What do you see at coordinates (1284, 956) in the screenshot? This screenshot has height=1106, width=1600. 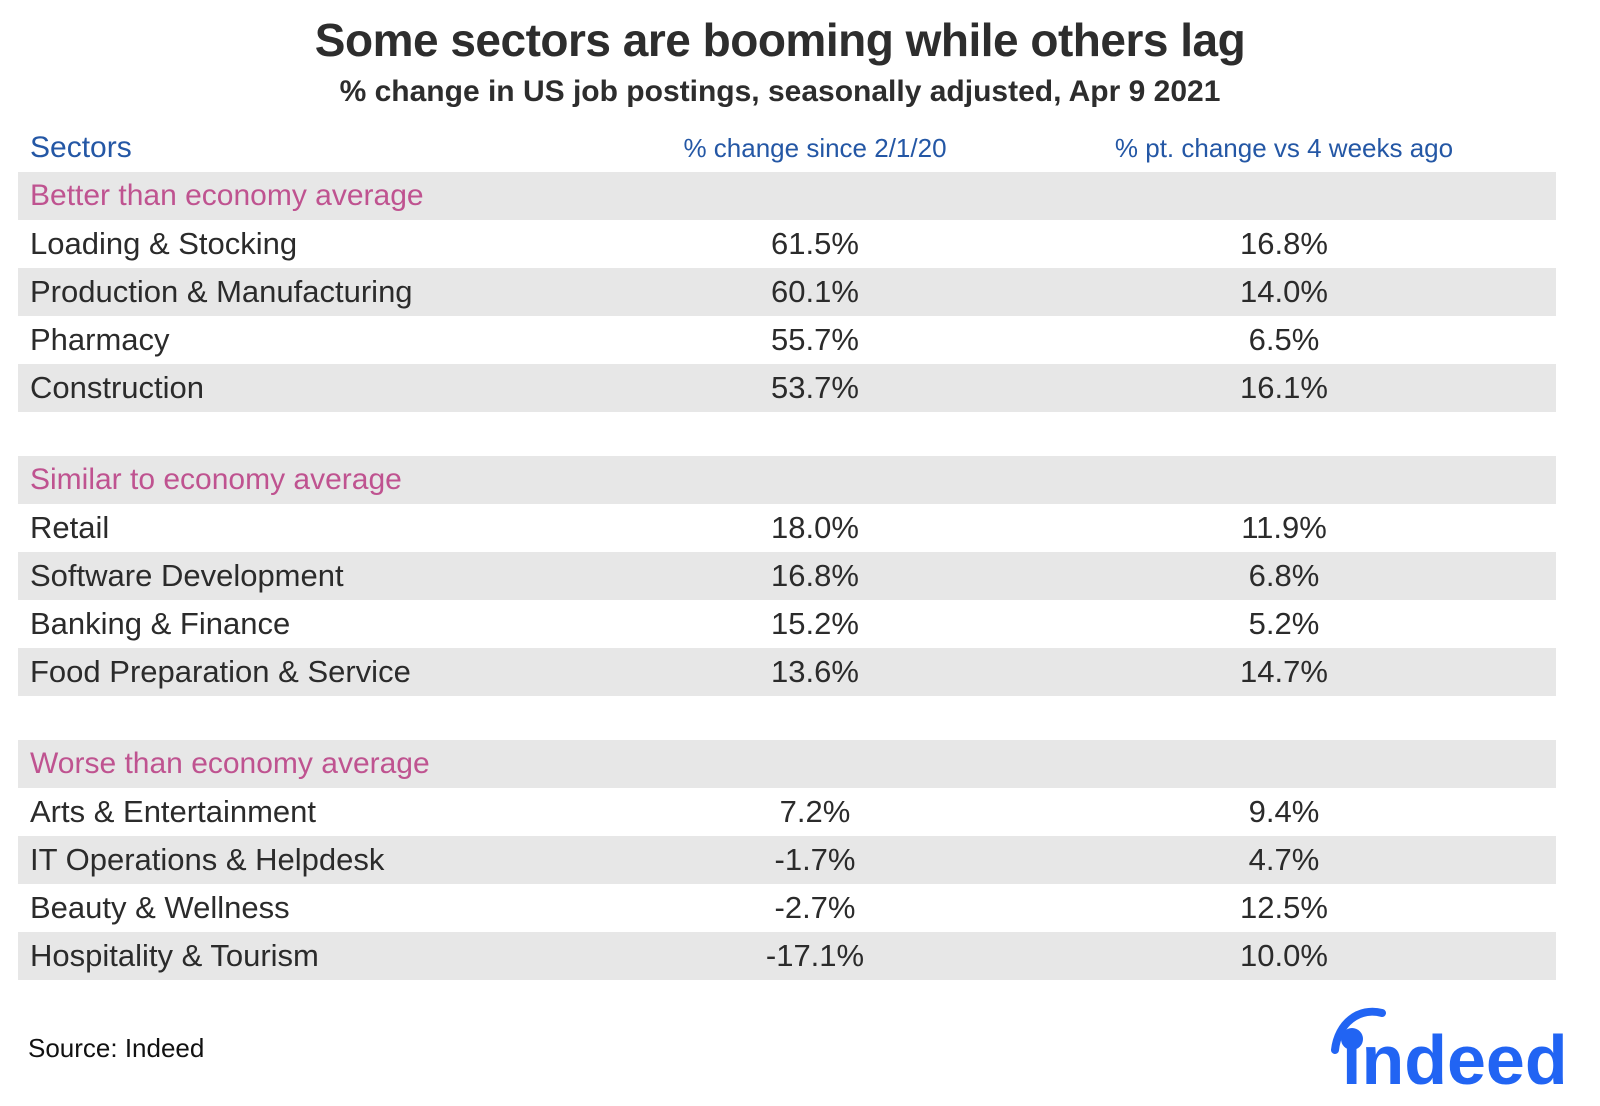 I see `pt-change-value: 10.0%` at bounding box center [1284, 956].